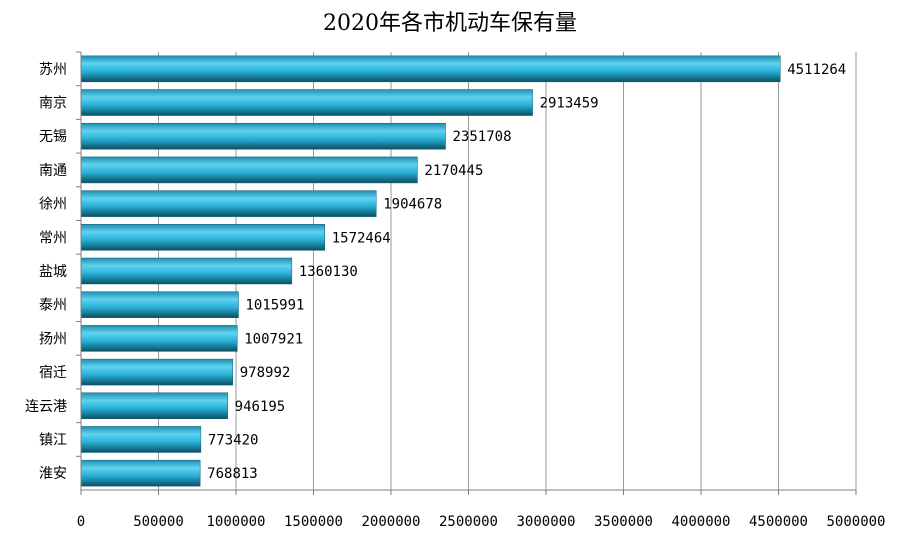 The height and width of the screenshot is (559, 900). Describe the element at coordinates (53, 339) in the screenshot. I see `category-label: 扬州` at that location.